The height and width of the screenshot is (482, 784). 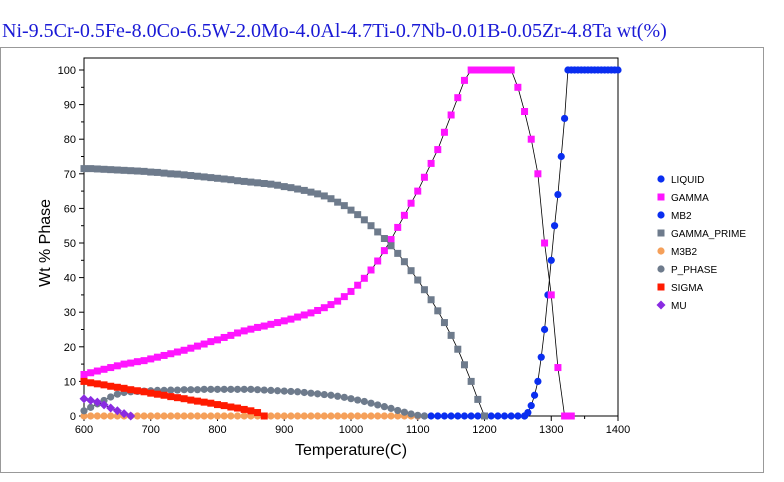 What do you see at coordinates (73, 417) in the screenshot?
I see `y-tick-label: 0` at bounding box center [73, 417].